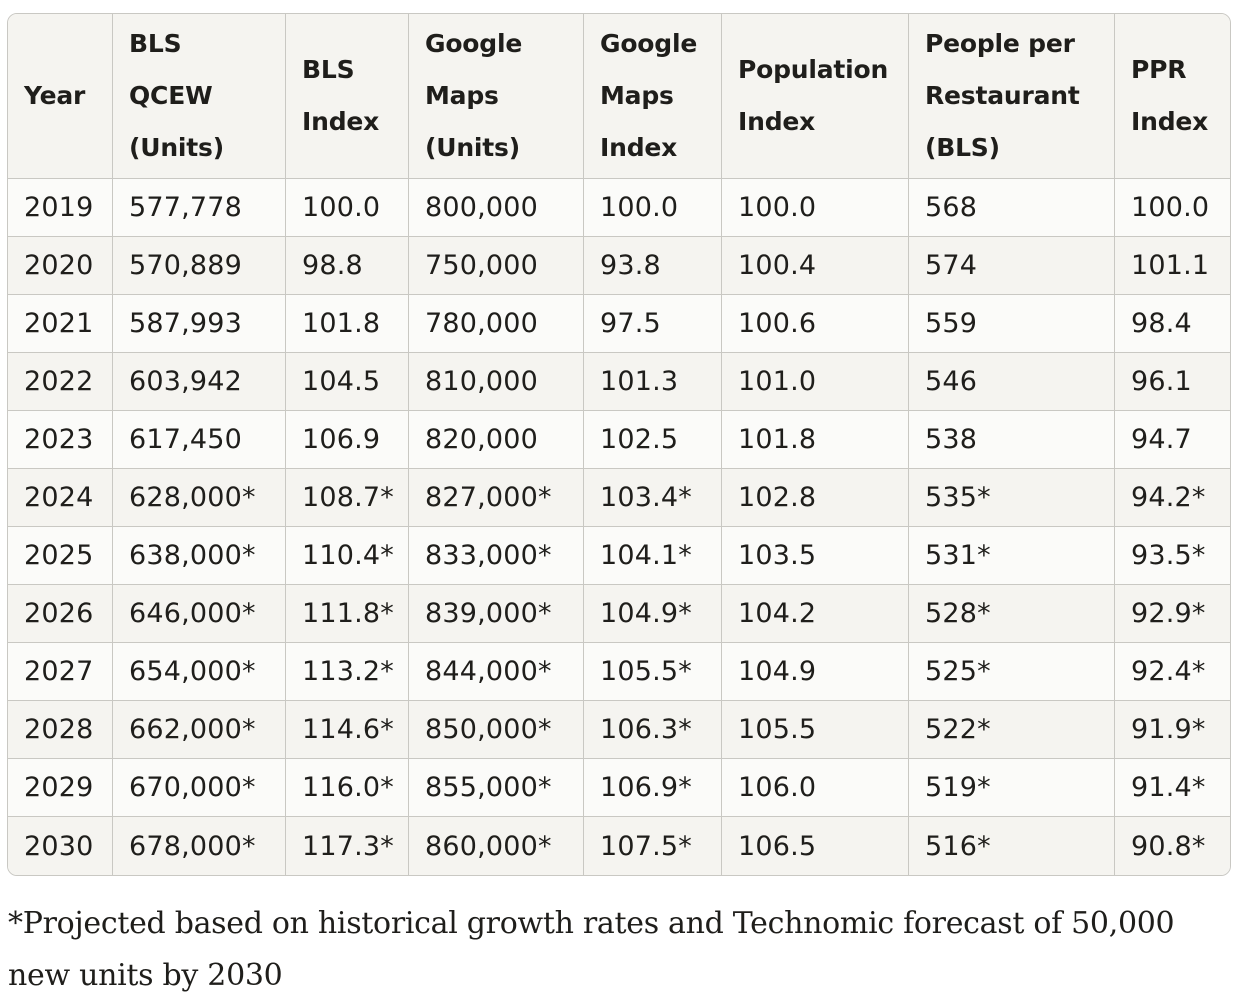  What do you see at coordinates (653, 846) in the screenshot?
I see `table-cell: 107.5*` at bounding box center [653, 846].